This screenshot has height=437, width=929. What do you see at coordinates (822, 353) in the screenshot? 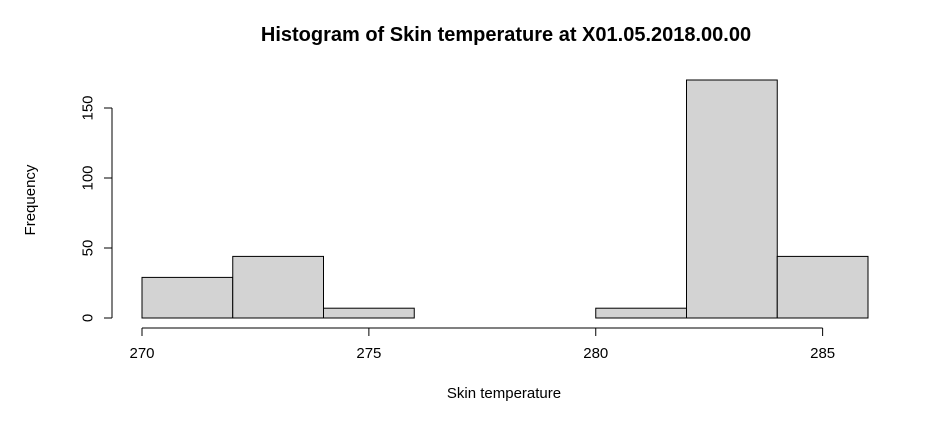
I see `x-tick-label-3: 285` at bounding box center [822, 353].